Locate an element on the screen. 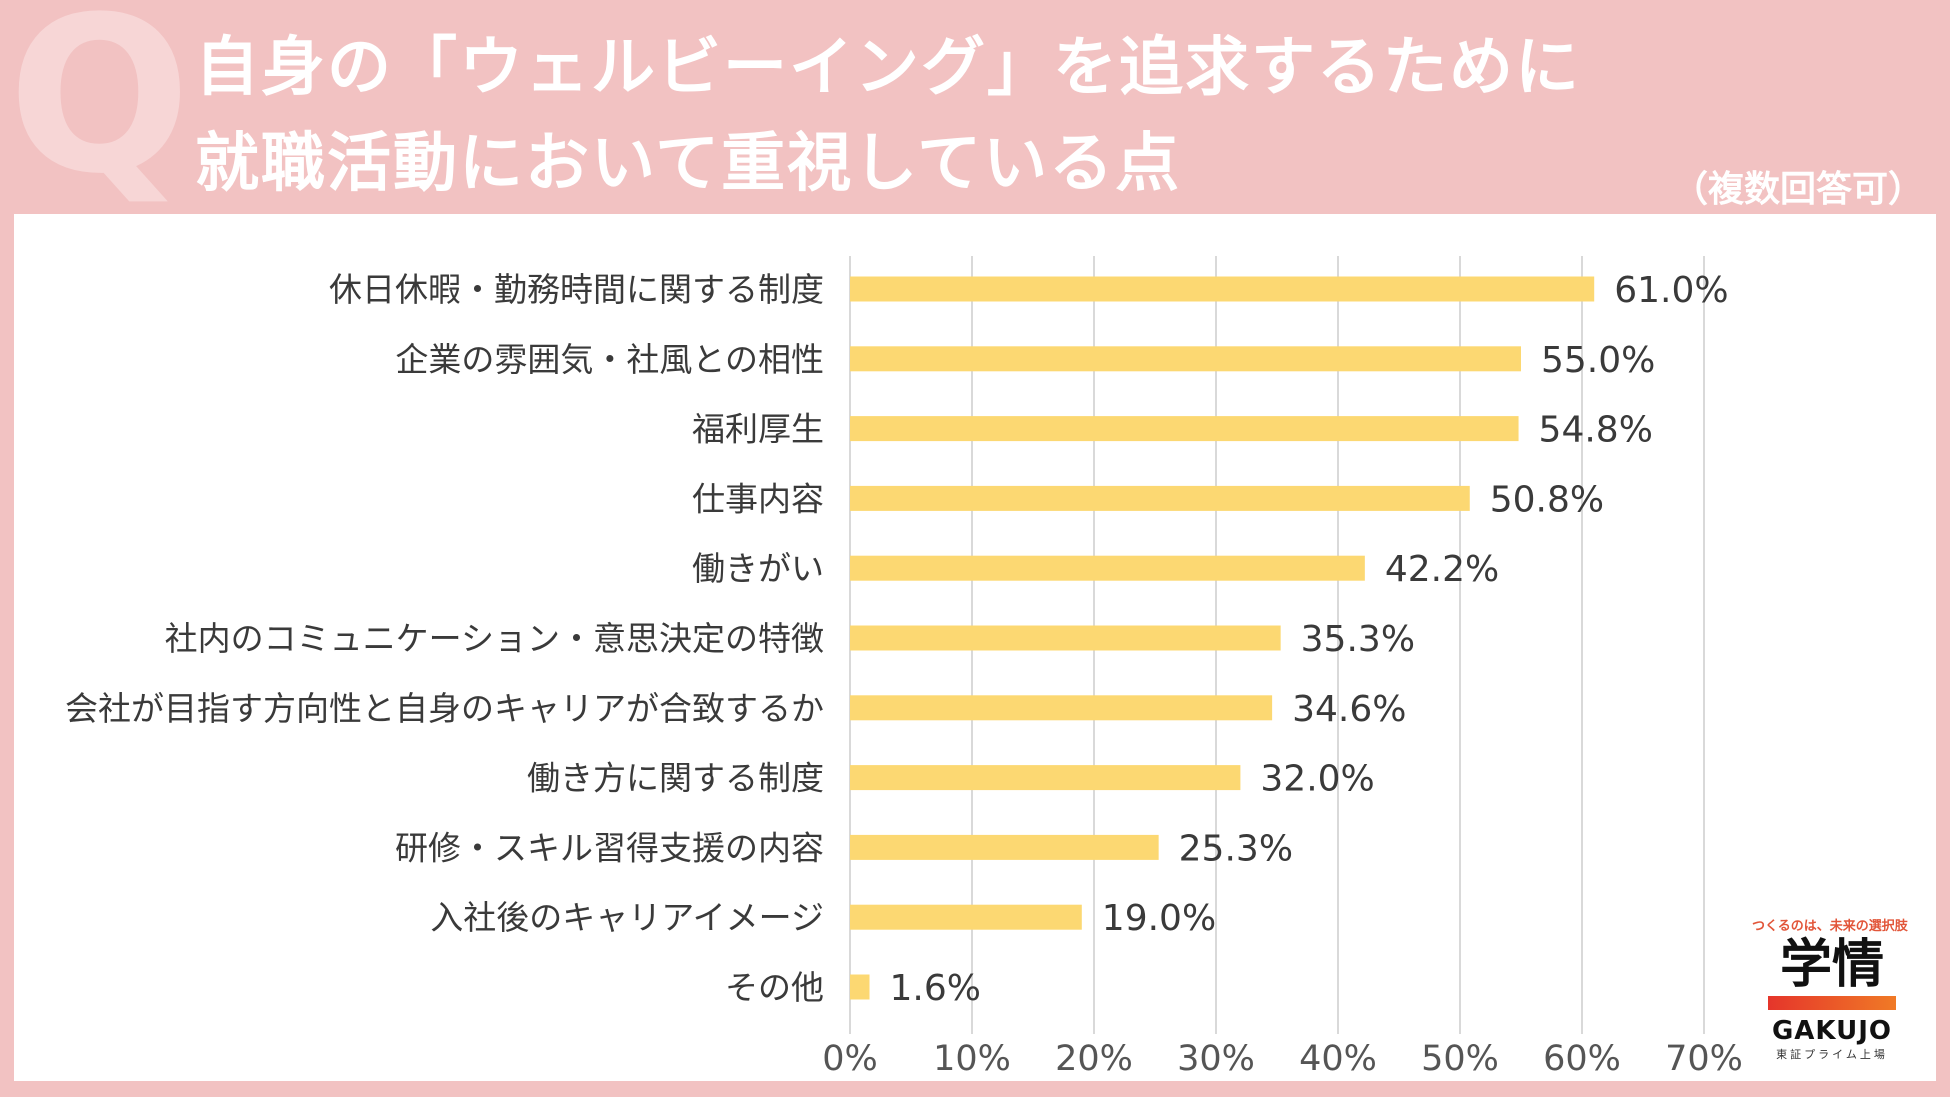 The image size is (1950, 1097). x-tick-label: 10% is located at coordinates (972, 1059).